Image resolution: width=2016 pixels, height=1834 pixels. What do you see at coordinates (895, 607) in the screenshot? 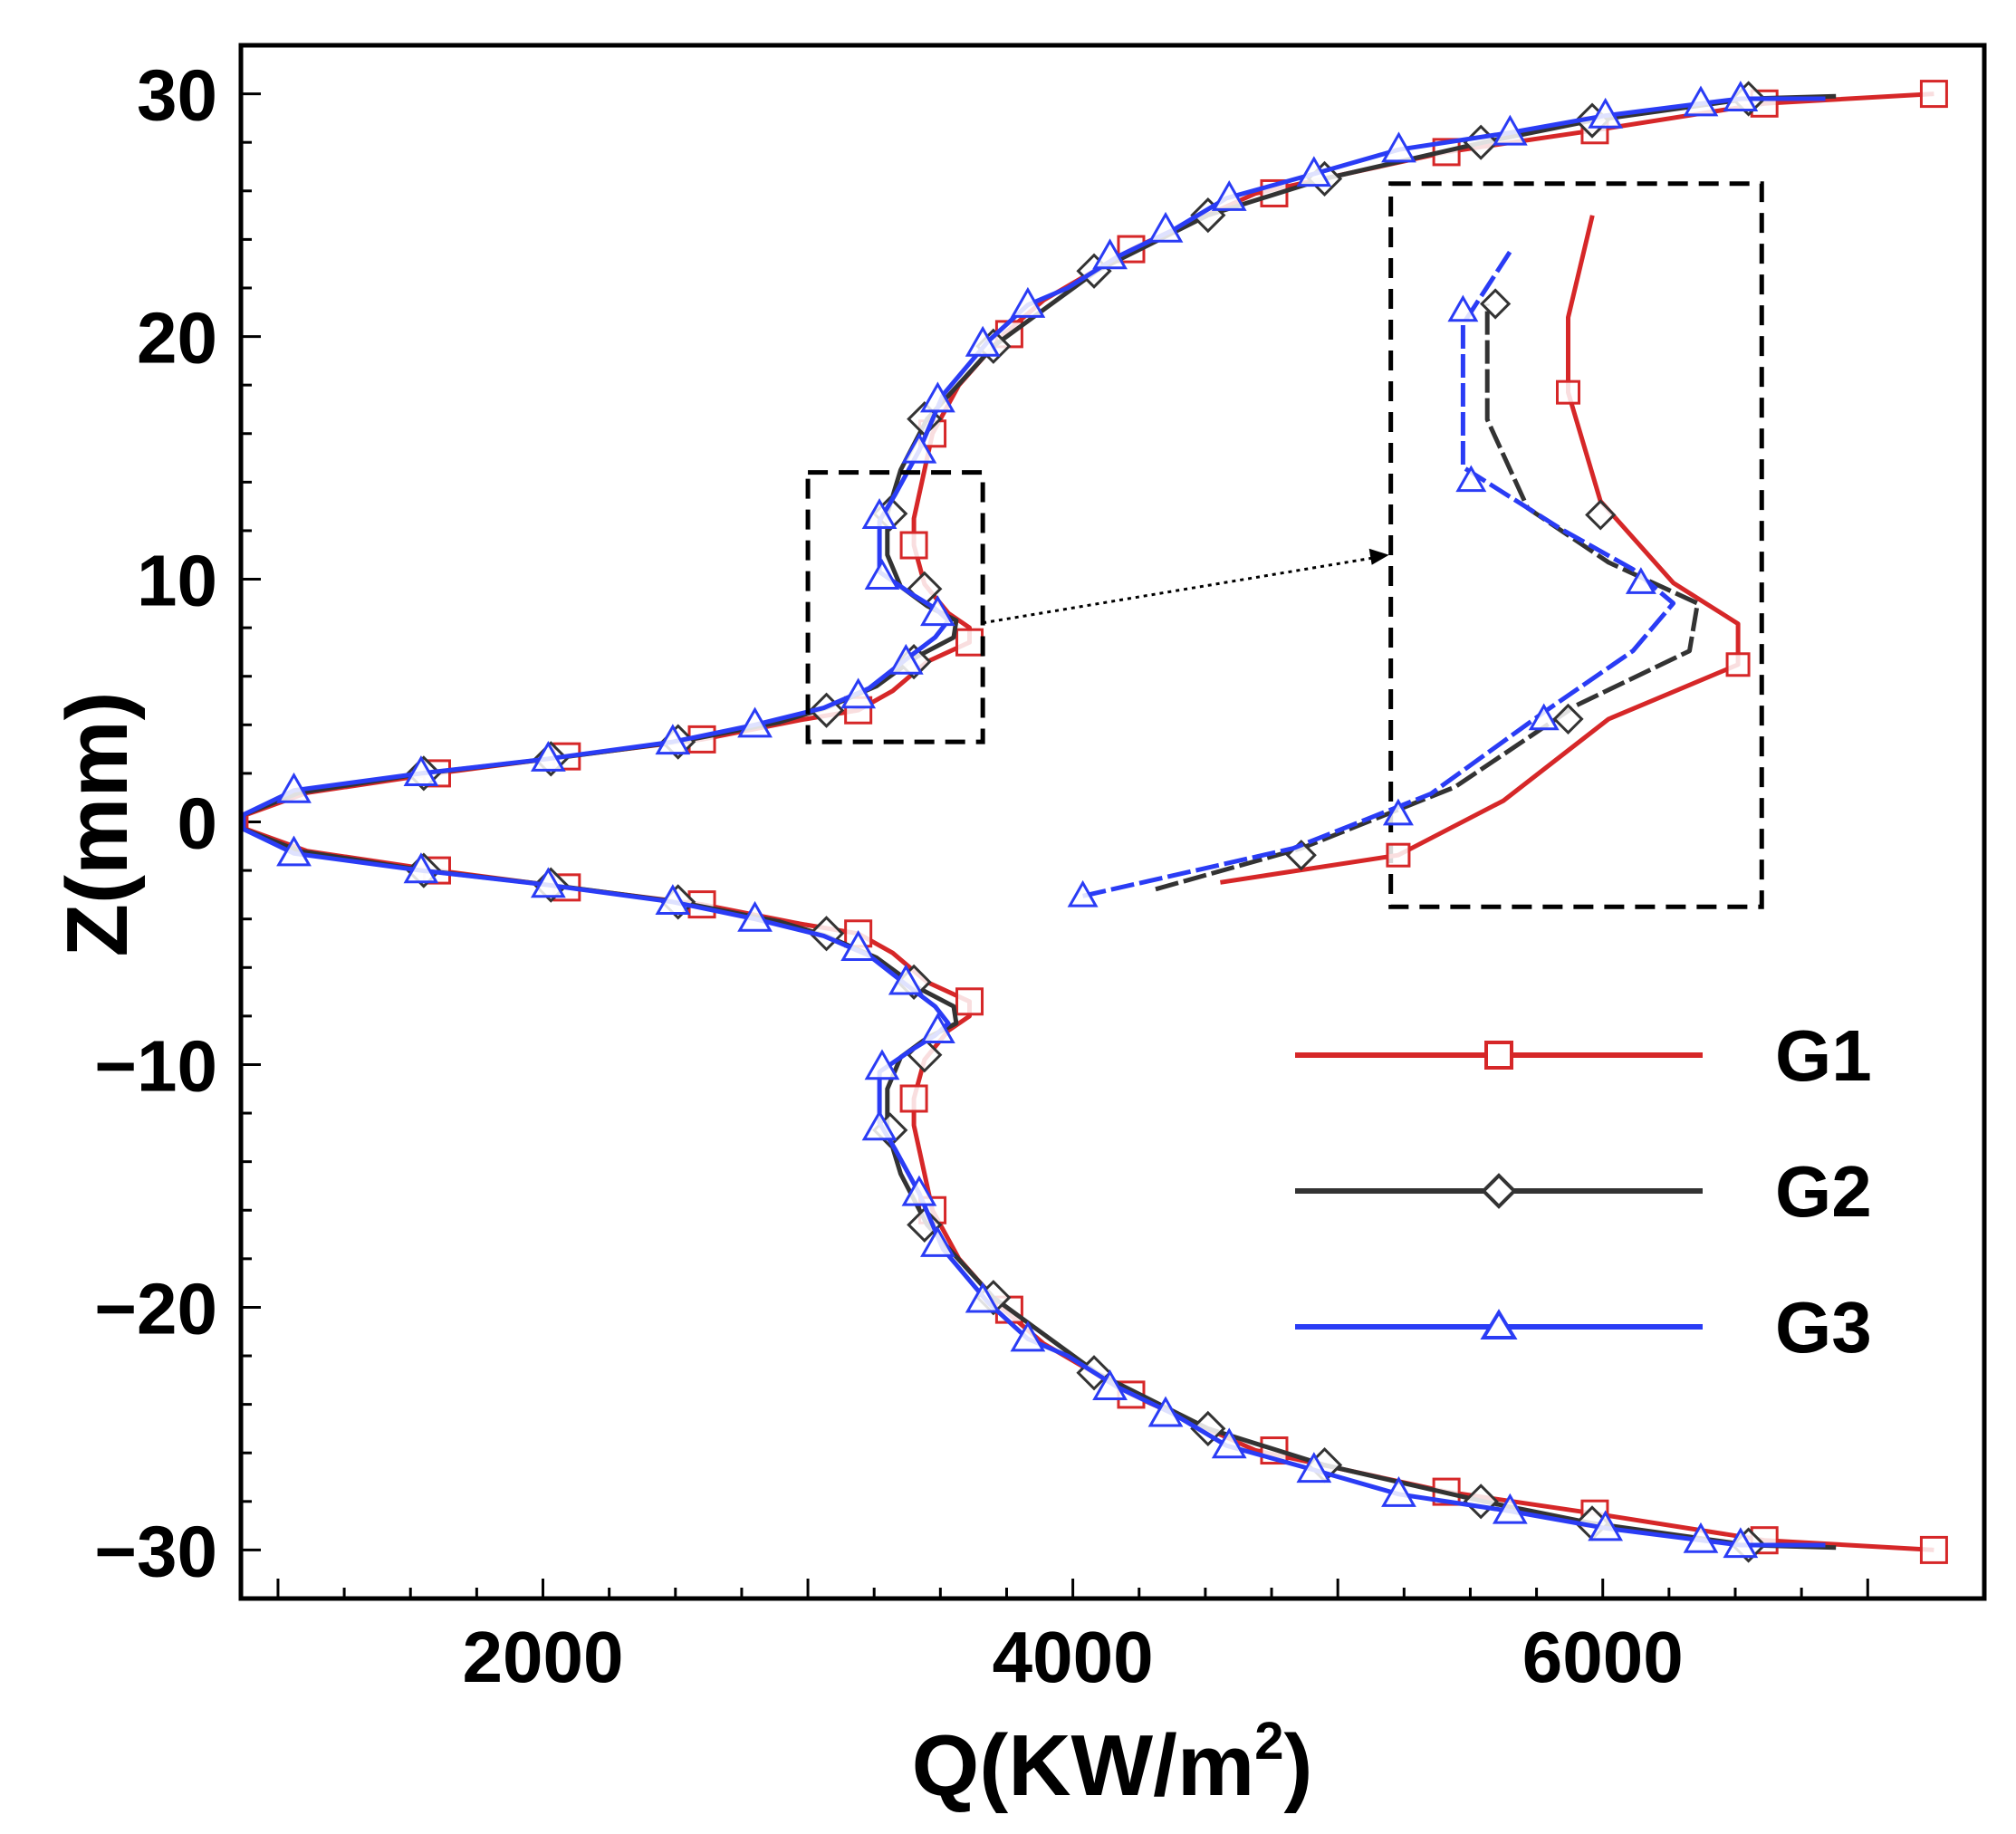
I see `zoom-source-box` at bounding box center [895, 607].